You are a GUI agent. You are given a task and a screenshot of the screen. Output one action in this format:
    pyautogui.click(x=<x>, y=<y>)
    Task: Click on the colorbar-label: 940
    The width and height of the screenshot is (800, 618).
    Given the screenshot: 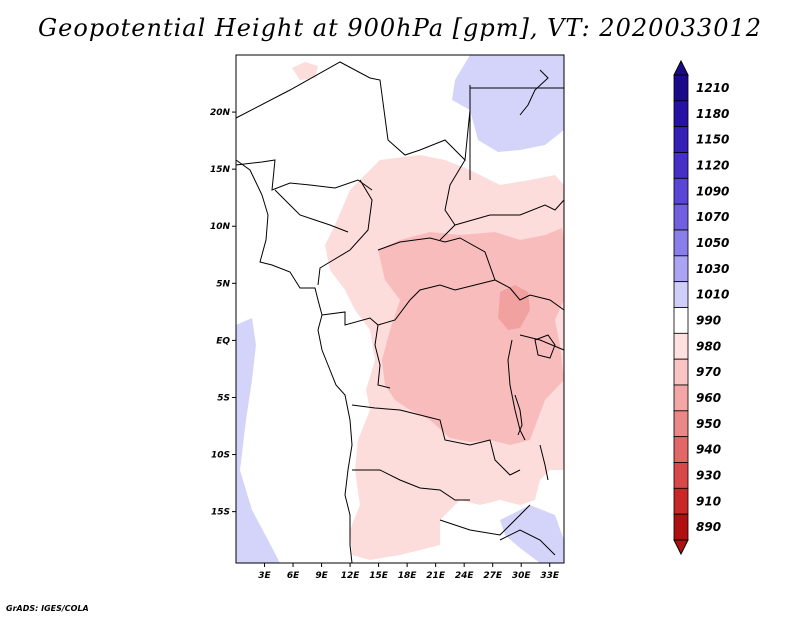 What is the action you would take?
    pyautogui.click(x=708, y=450)
    